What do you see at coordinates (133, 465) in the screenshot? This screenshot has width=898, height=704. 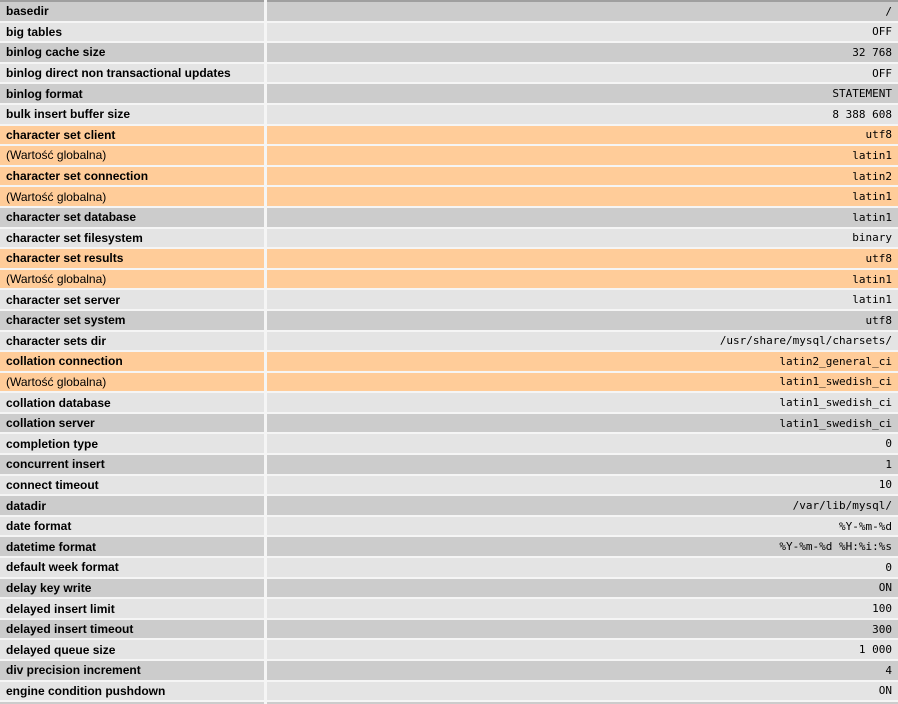 I see `variable-name: concurrent insert` at bounding box center [133, 465].